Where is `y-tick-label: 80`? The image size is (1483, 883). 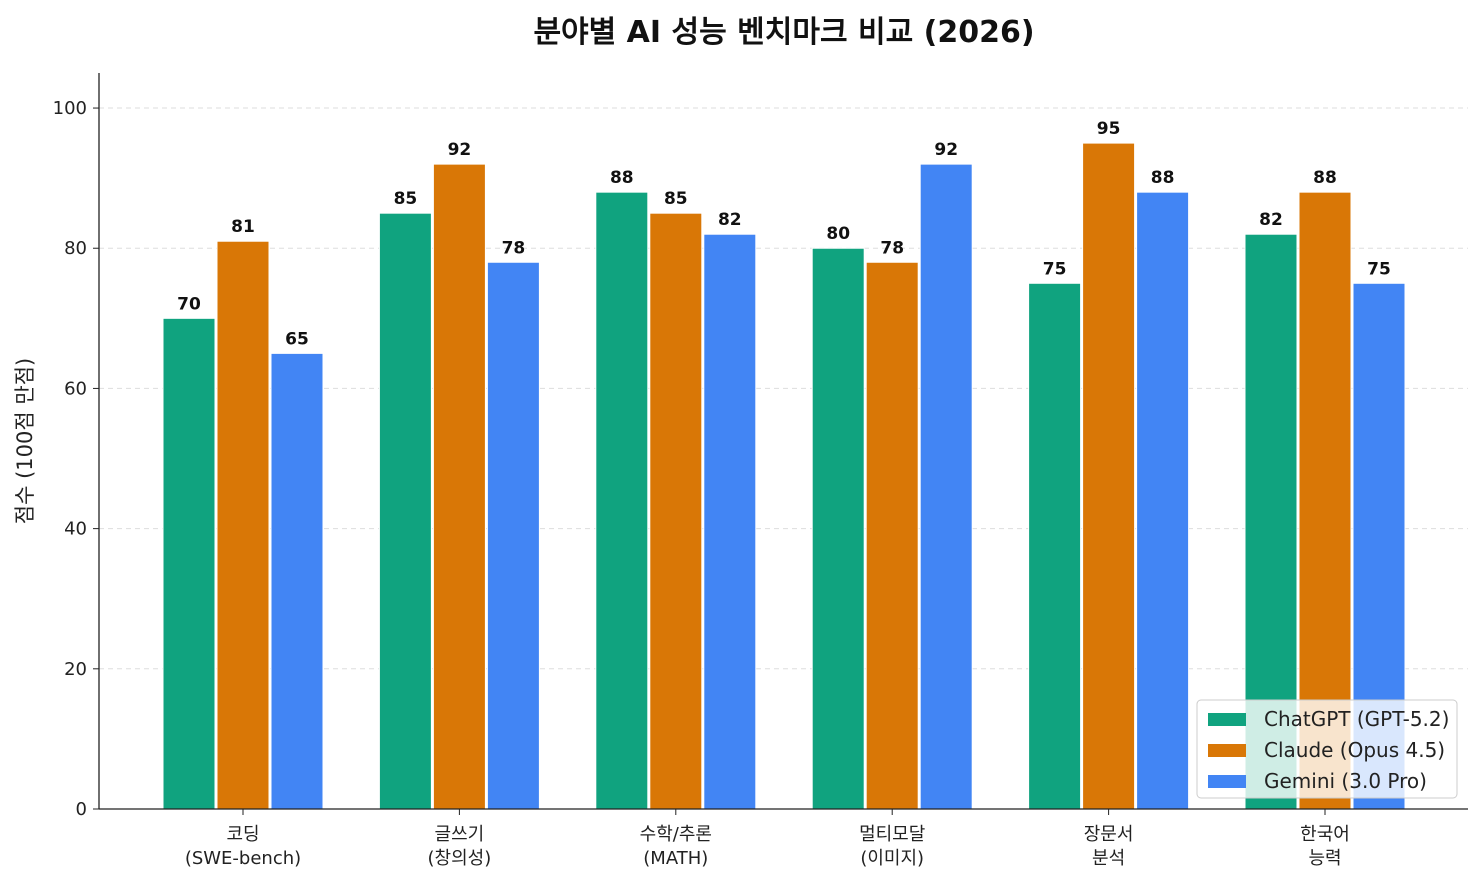
y-tick-label: 80 is located at coordinates (75, 248).